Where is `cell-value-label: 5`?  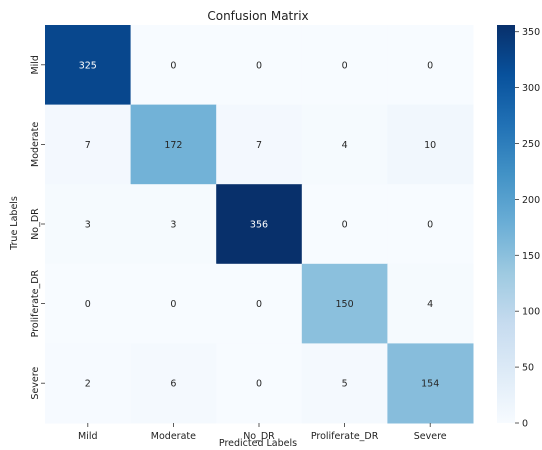 cell-value-label: 5 is located at coordinates (345, 384).